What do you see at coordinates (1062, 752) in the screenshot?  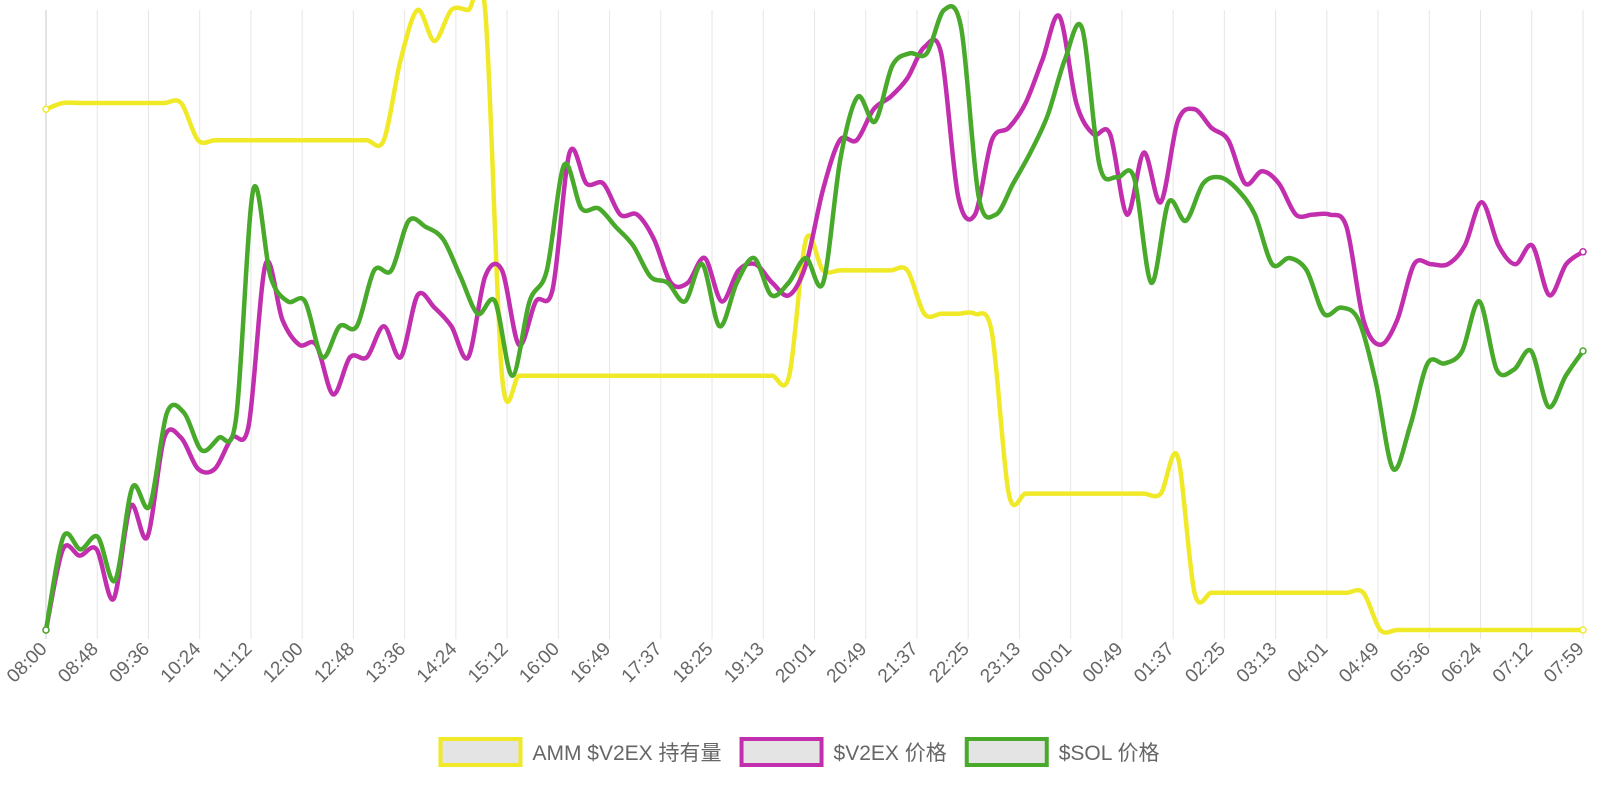 I see `legend-item: $SOL 价格` at bounding box center [1062, 752].